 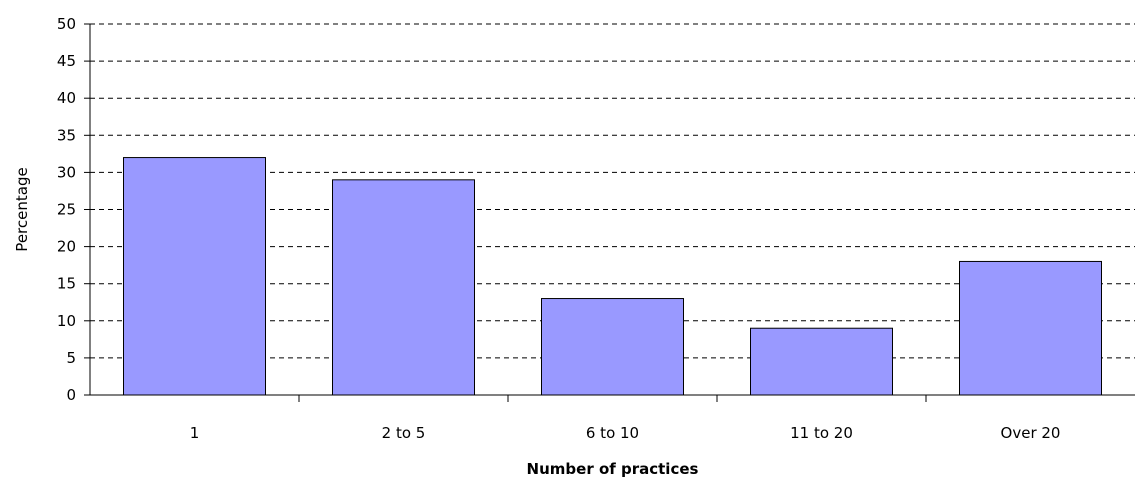 What do you see at coordinates (66, 98) in the screenshot?
I see `y-tick-label: 40` at bounding box center [66, 98].